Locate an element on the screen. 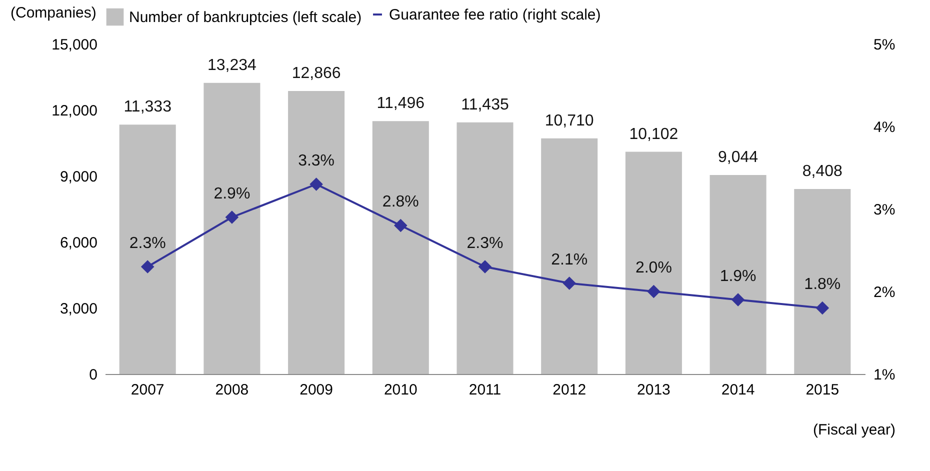 The height and width of the screenshot is (471, 930). y-tick-label: 15,000 is located at coordinates (75, 45).